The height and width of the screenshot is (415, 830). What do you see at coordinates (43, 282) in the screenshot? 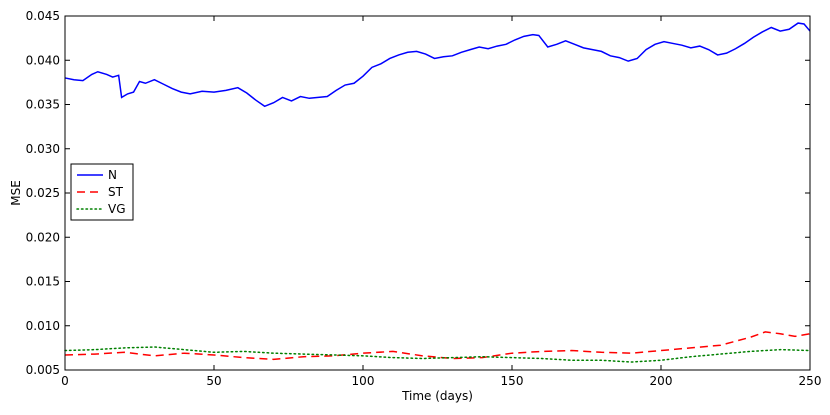
I see `y-tick-label: 0.015` at bounding box center [43, 282].